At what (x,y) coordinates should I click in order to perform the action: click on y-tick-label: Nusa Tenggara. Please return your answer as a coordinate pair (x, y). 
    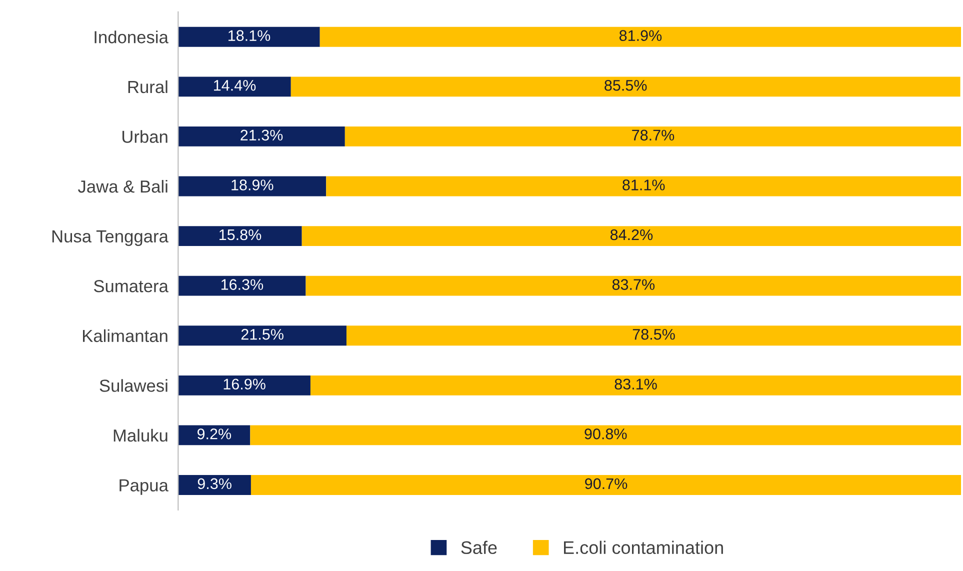
    Looking at the image, I should click on (110, 238).